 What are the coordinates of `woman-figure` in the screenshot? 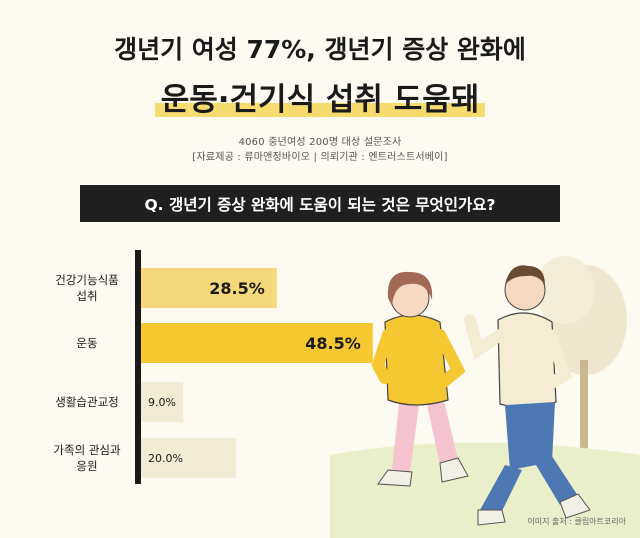 It's located at (420, 379).